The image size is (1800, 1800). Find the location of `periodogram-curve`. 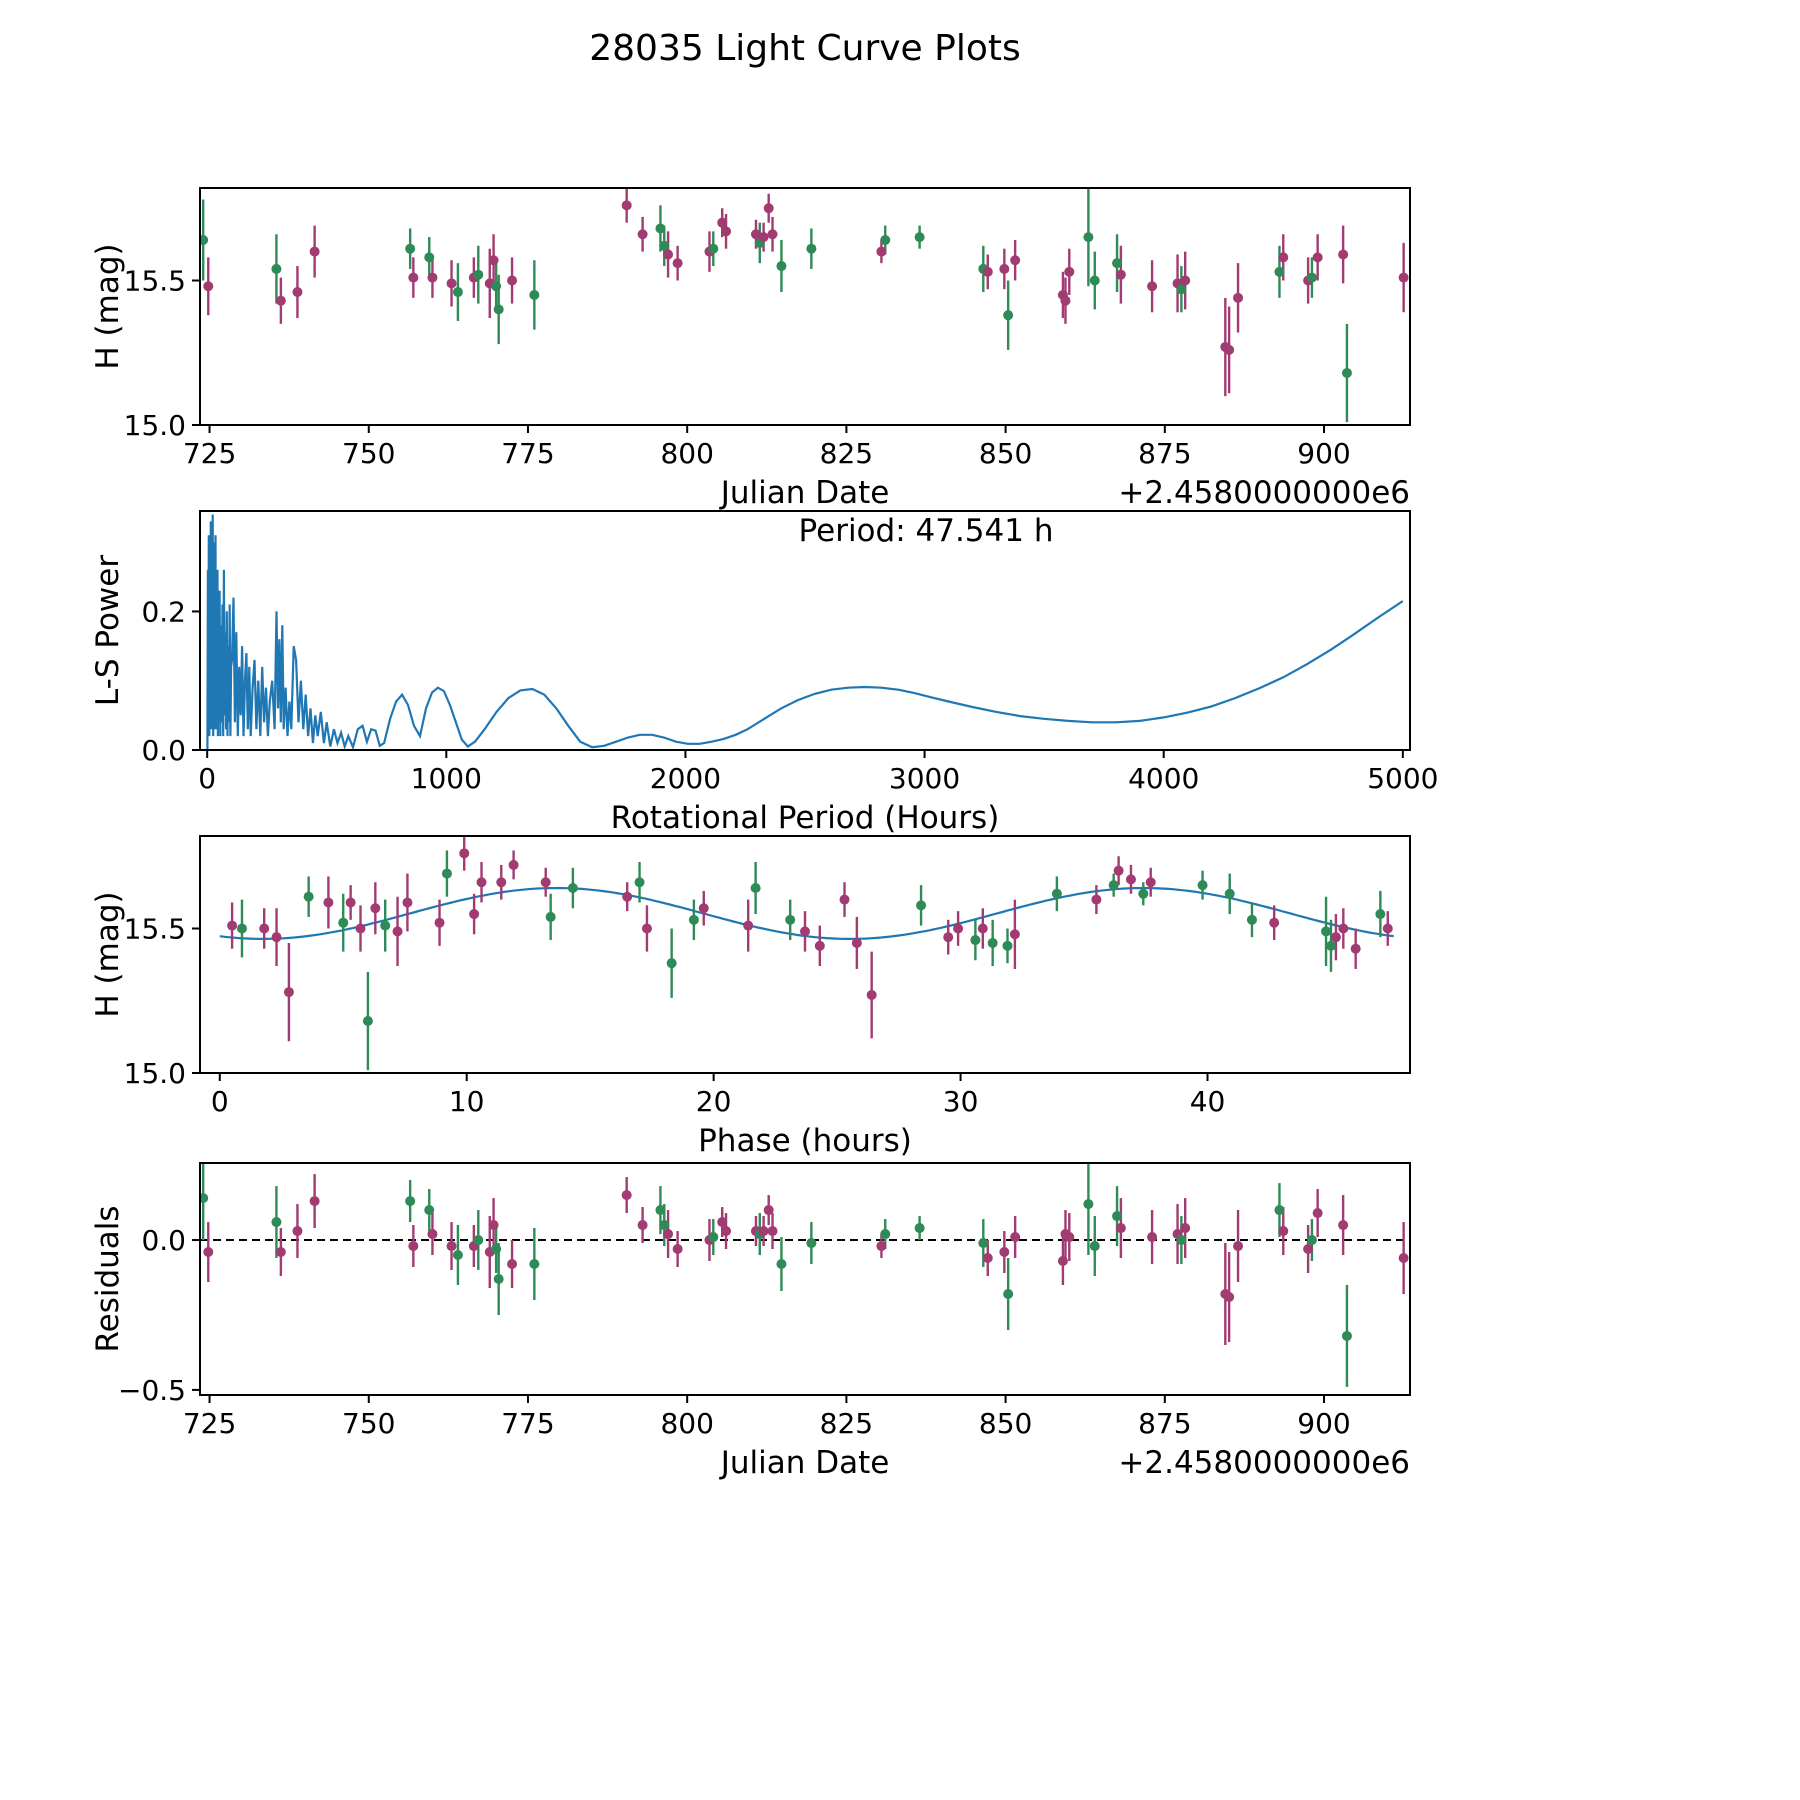

periodogram-curve is located at coordinates (805, 632).